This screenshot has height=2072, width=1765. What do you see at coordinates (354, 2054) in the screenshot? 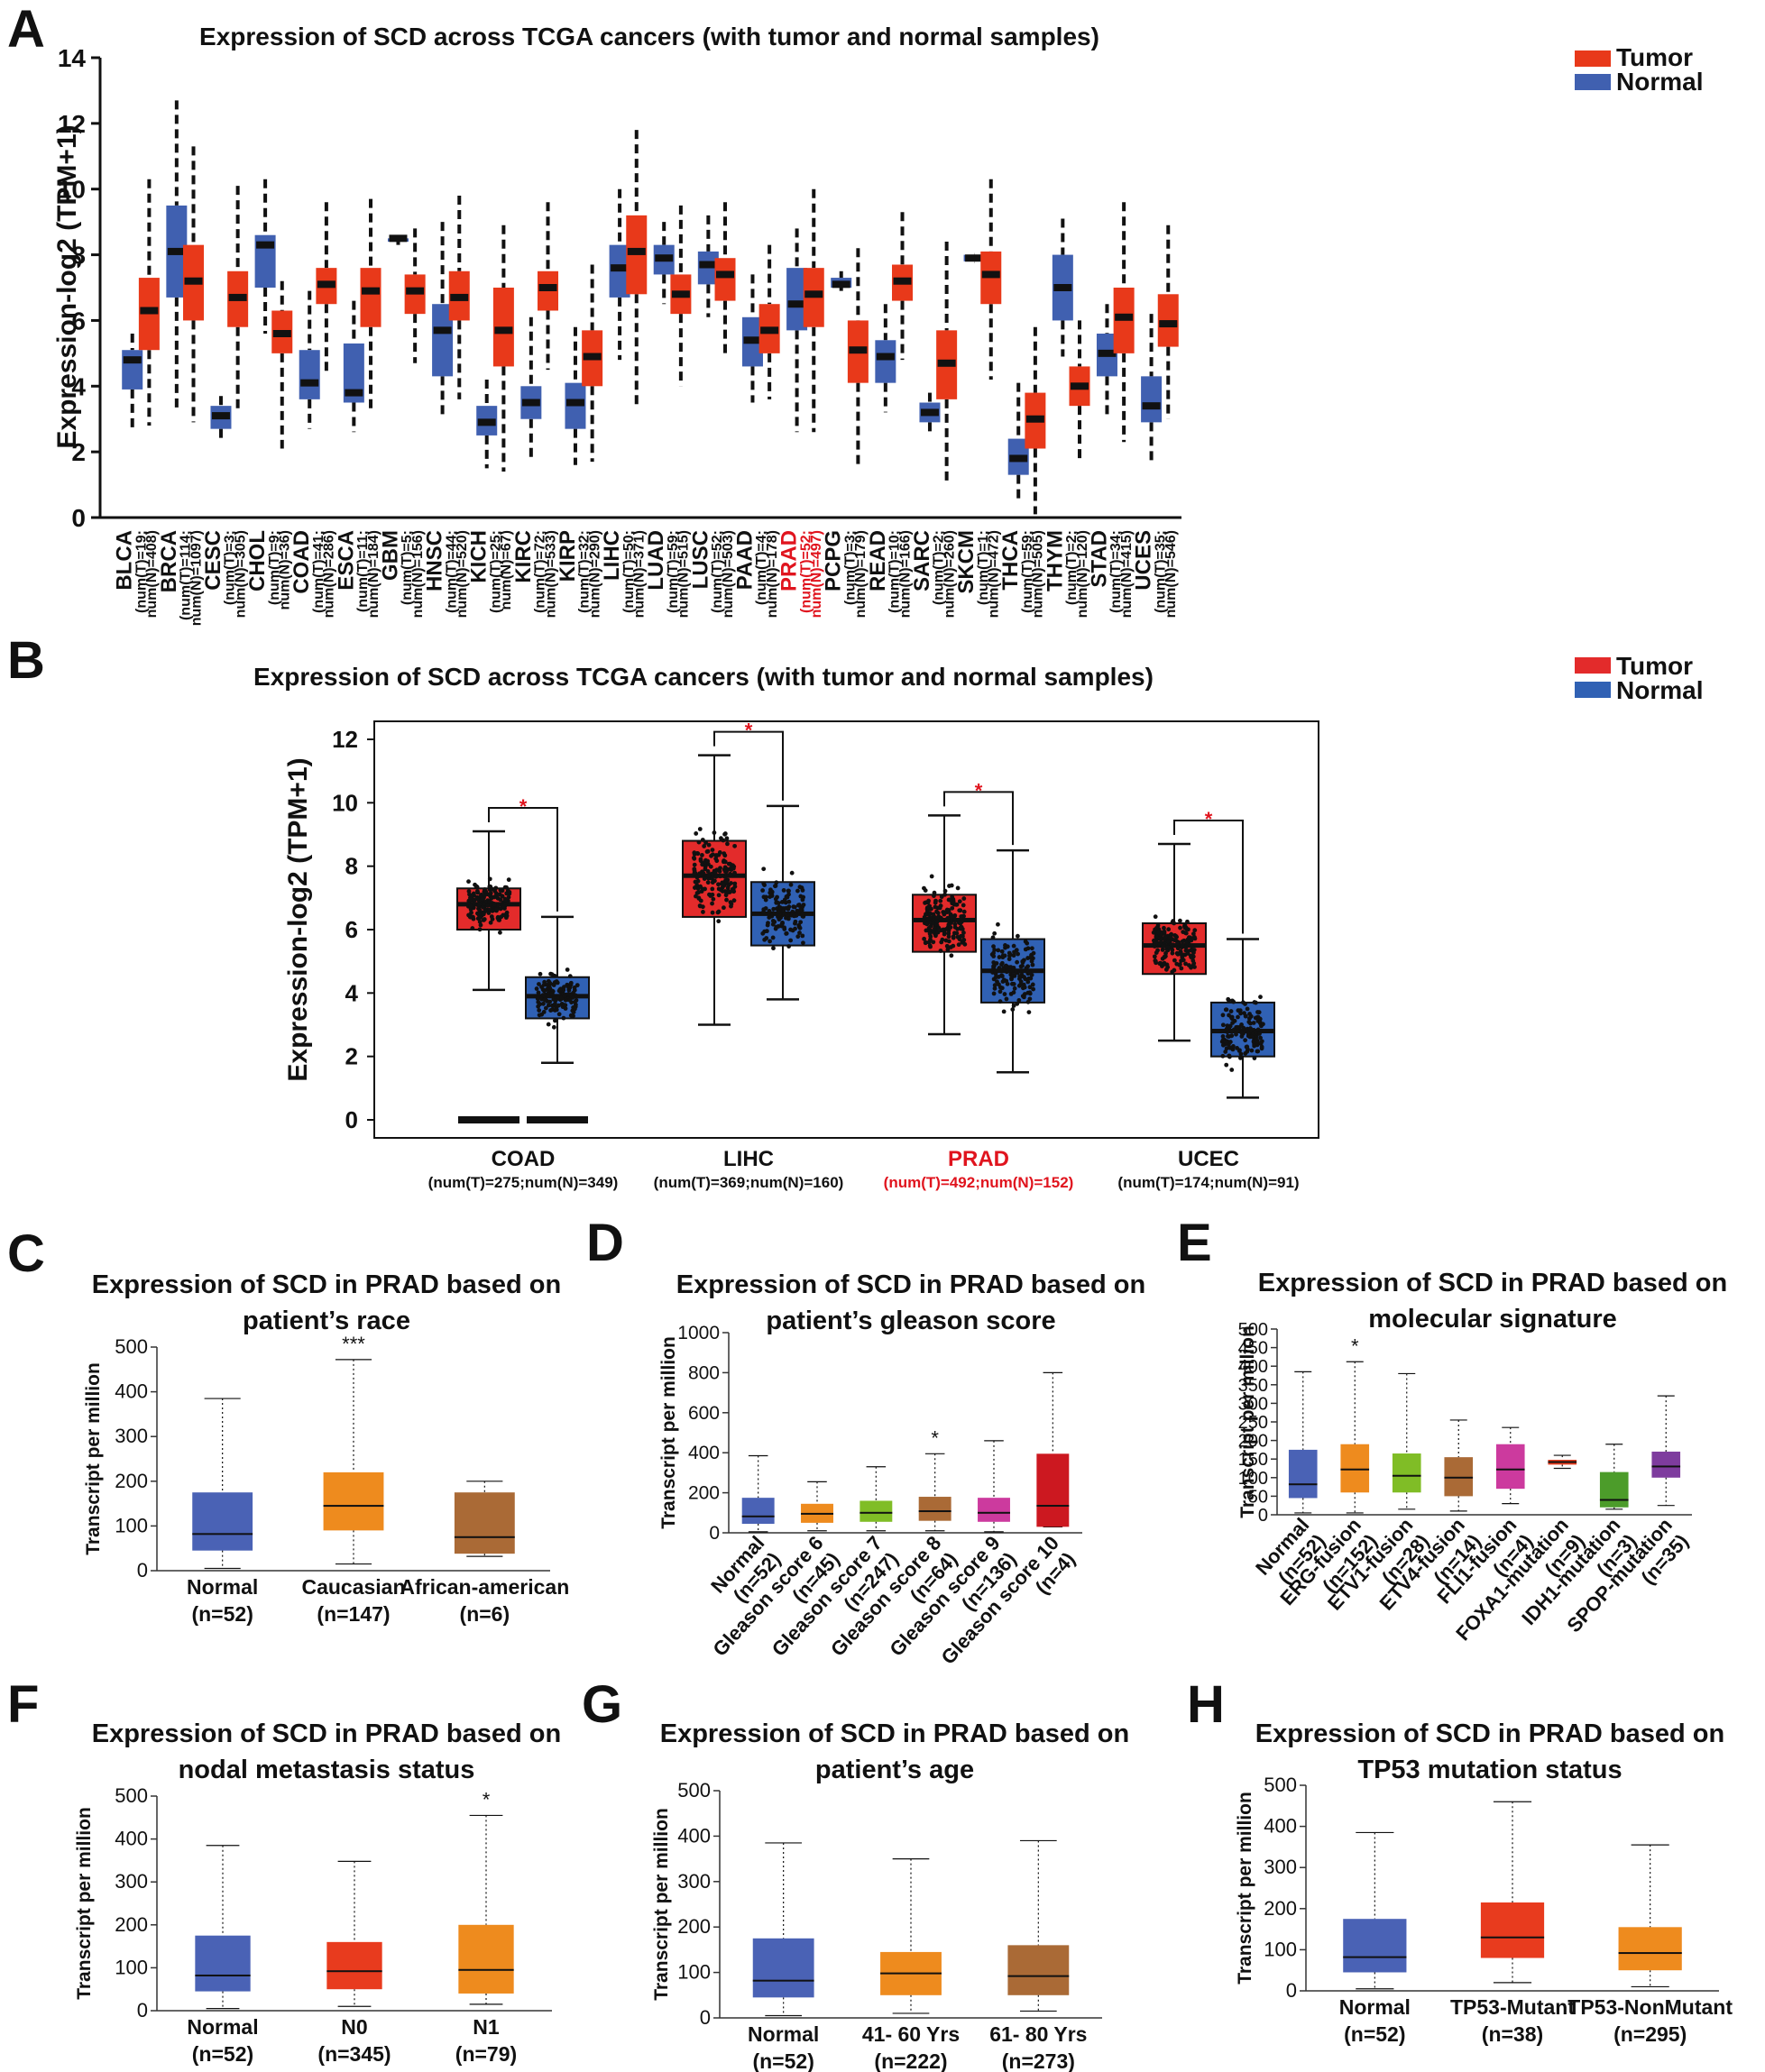
I see `group-count: (n=345)` at bounding box center [354, 2054].